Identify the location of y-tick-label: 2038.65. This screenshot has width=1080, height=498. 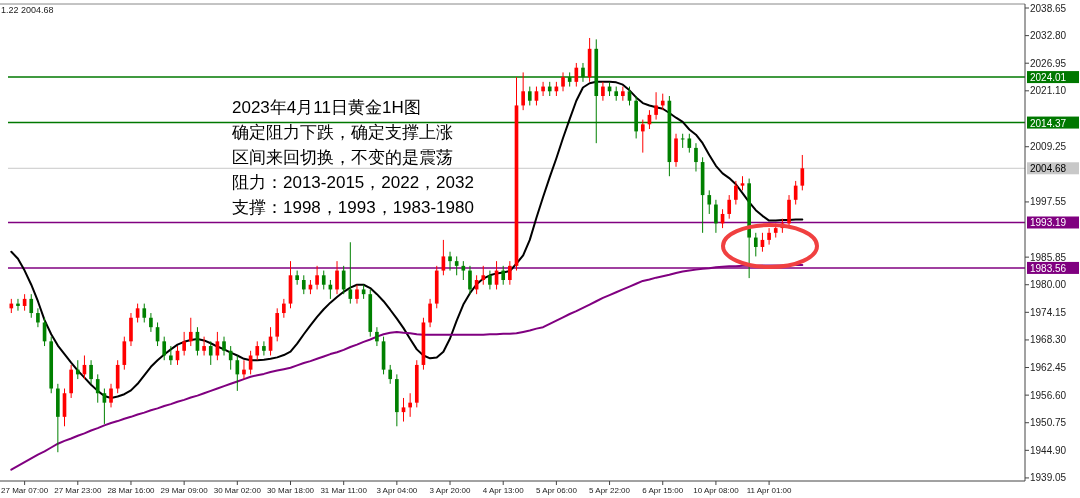
(1048, 8).